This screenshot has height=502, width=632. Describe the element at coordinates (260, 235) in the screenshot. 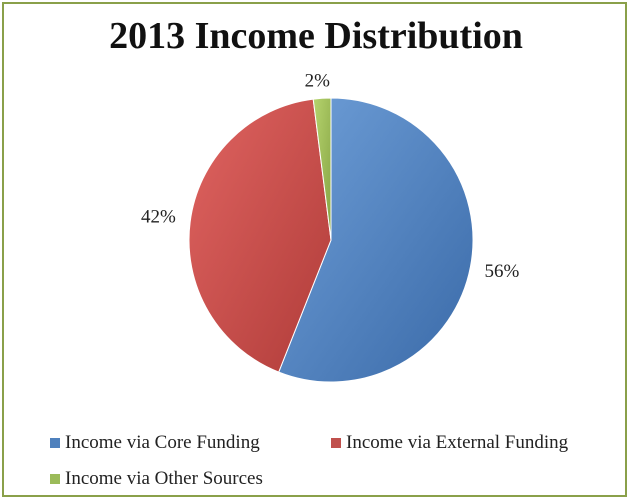

I see `pie-slice-external-funding` at that location.